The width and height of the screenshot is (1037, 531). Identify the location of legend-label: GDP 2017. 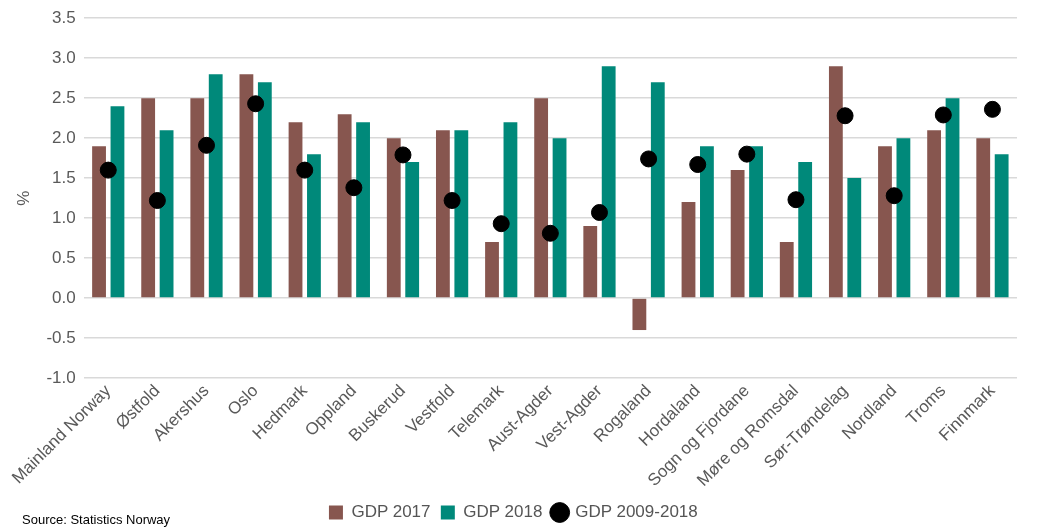
(391, 512).